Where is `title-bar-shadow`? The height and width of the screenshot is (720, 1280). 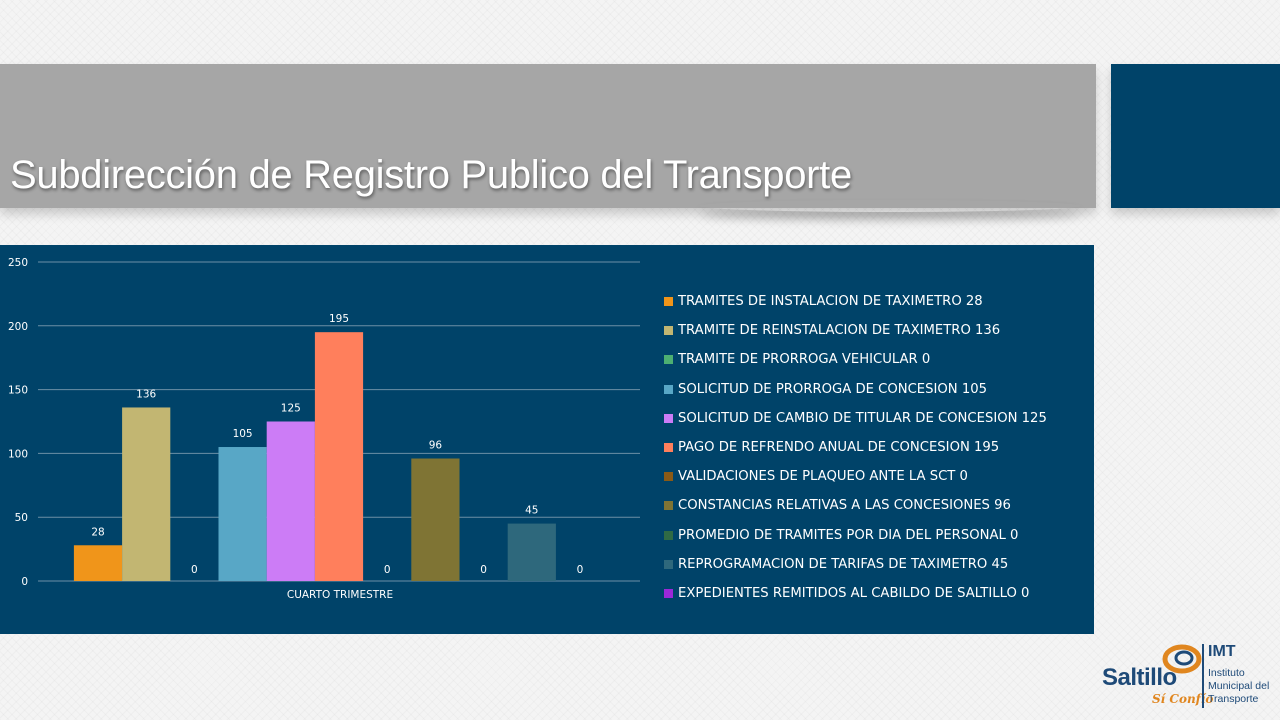 title-bar-shadow is located at coordinates (890, 206).